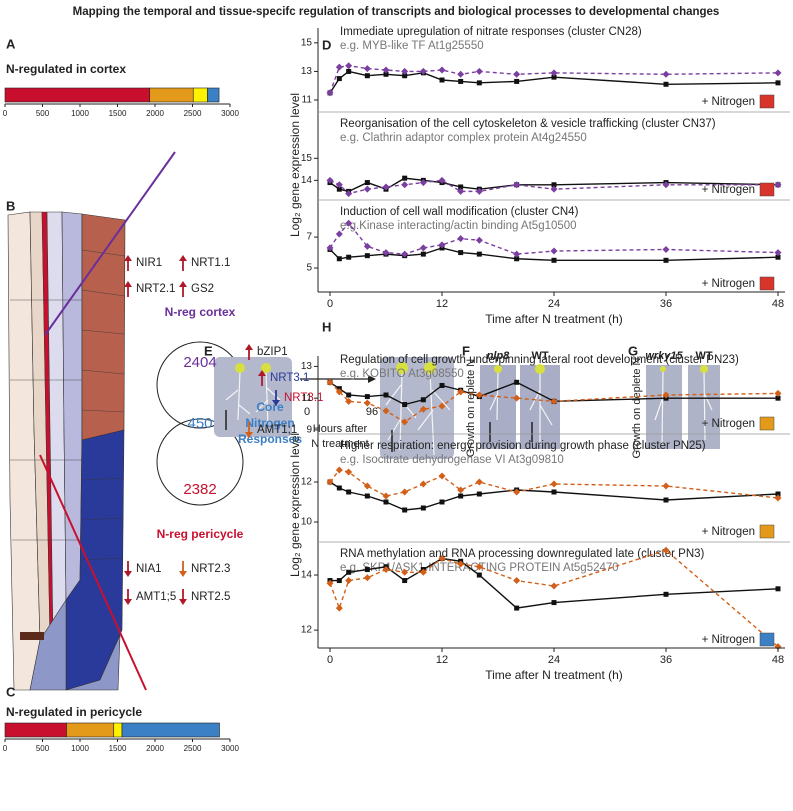  What do you see at coordinates (326, 326) in the screenshot?
I see `panel-letter: H` at bounding box center [326, 326].